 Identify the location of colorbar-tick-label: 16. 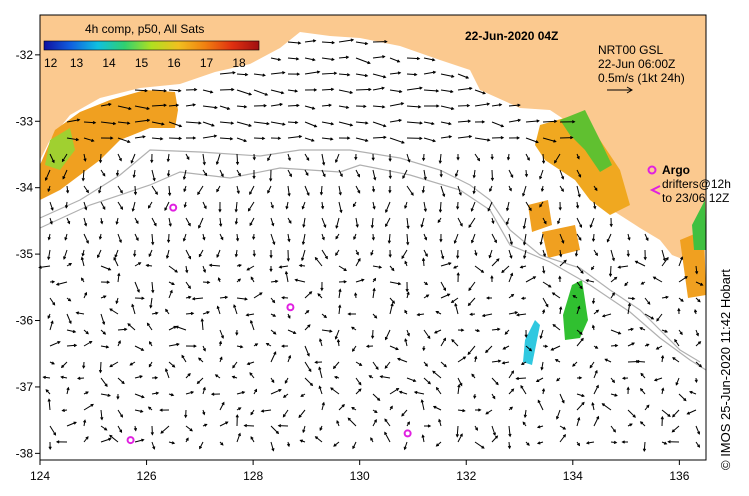
(174, 63).